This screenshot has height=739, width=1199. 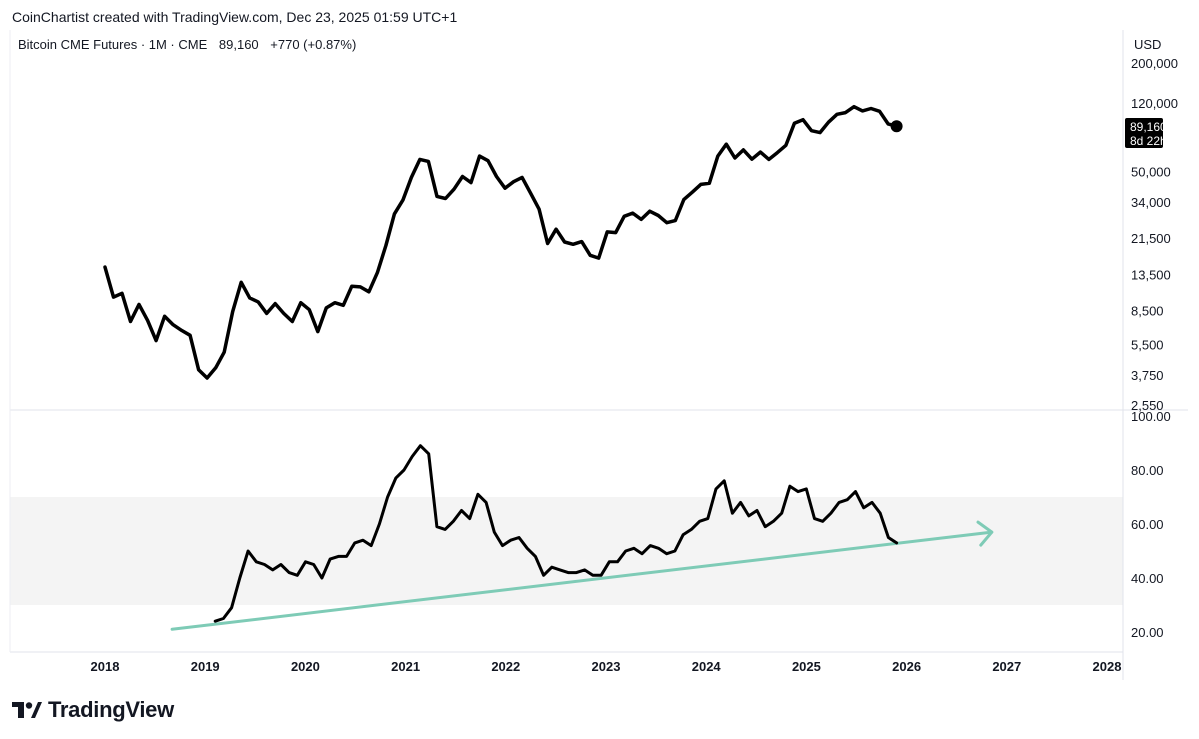 I want to click on time-tick-label: 2026, so click(x=906, y=666).